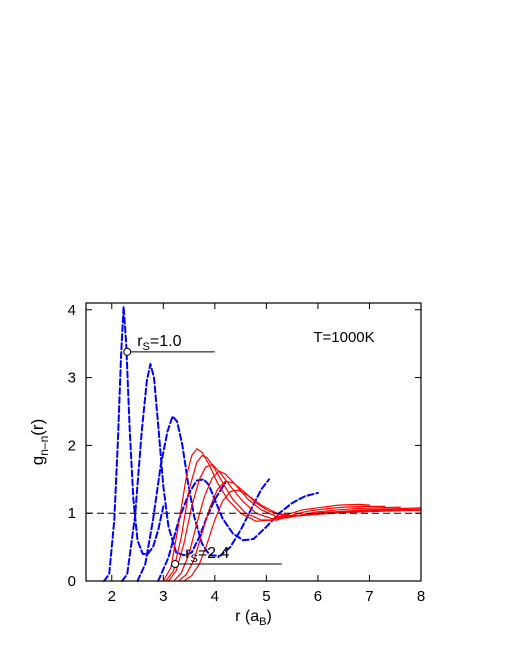 The height and width of the screenshot is (656, 507). What do you see at coordinates (72, 445) in the screenshot?
I see `y-tick-label: 2` at bounding box center [72, 445].